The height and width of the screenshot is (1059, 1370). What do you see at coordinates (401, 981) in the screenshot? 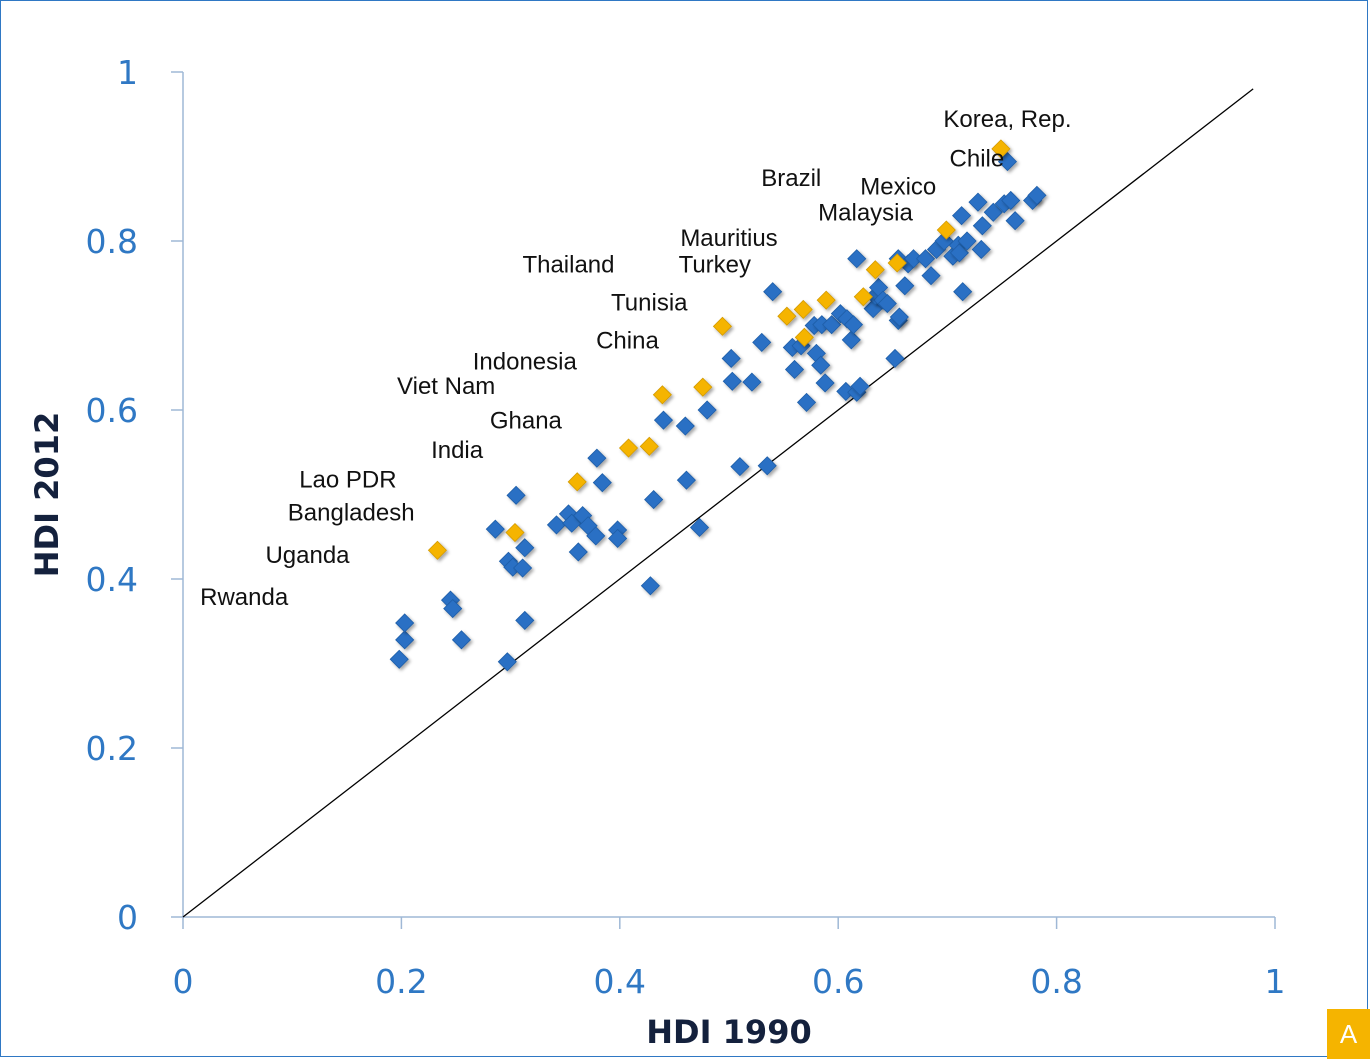
I see `x-tick-label: 0.2` at bounding box center [401, 981].